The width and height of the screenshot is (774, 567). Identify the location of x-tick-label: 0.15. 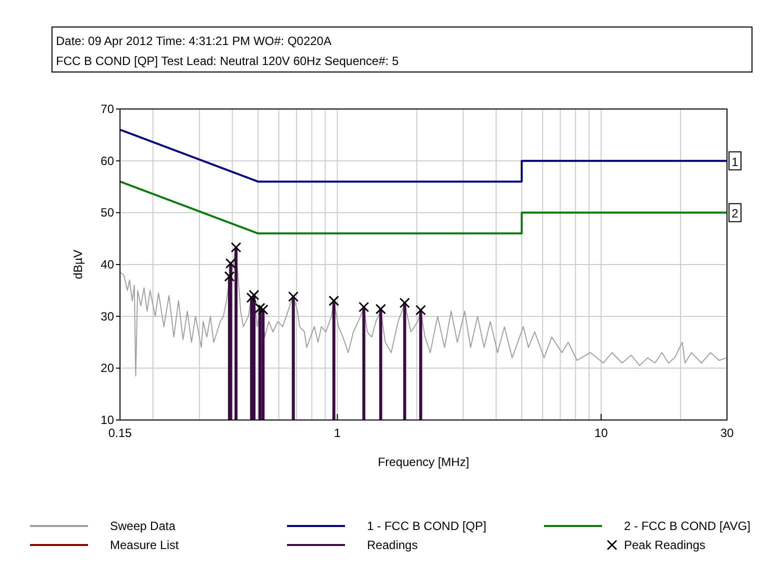
(120, 433).